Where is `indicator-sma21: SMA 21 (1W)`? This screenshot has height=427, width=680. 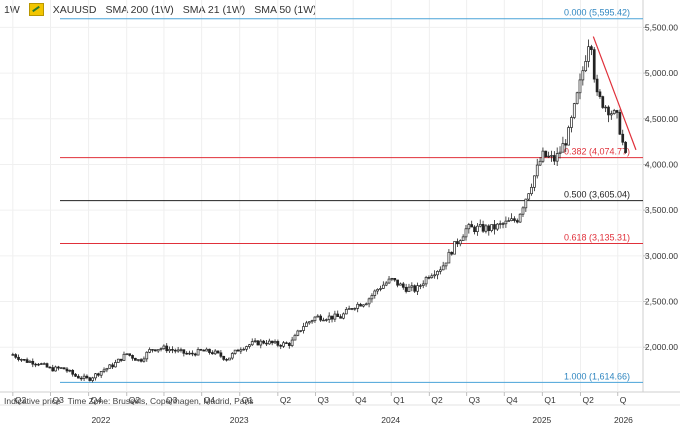 indicator-sma21: SMA 21 (1W) is located at coordinates (214, 9).